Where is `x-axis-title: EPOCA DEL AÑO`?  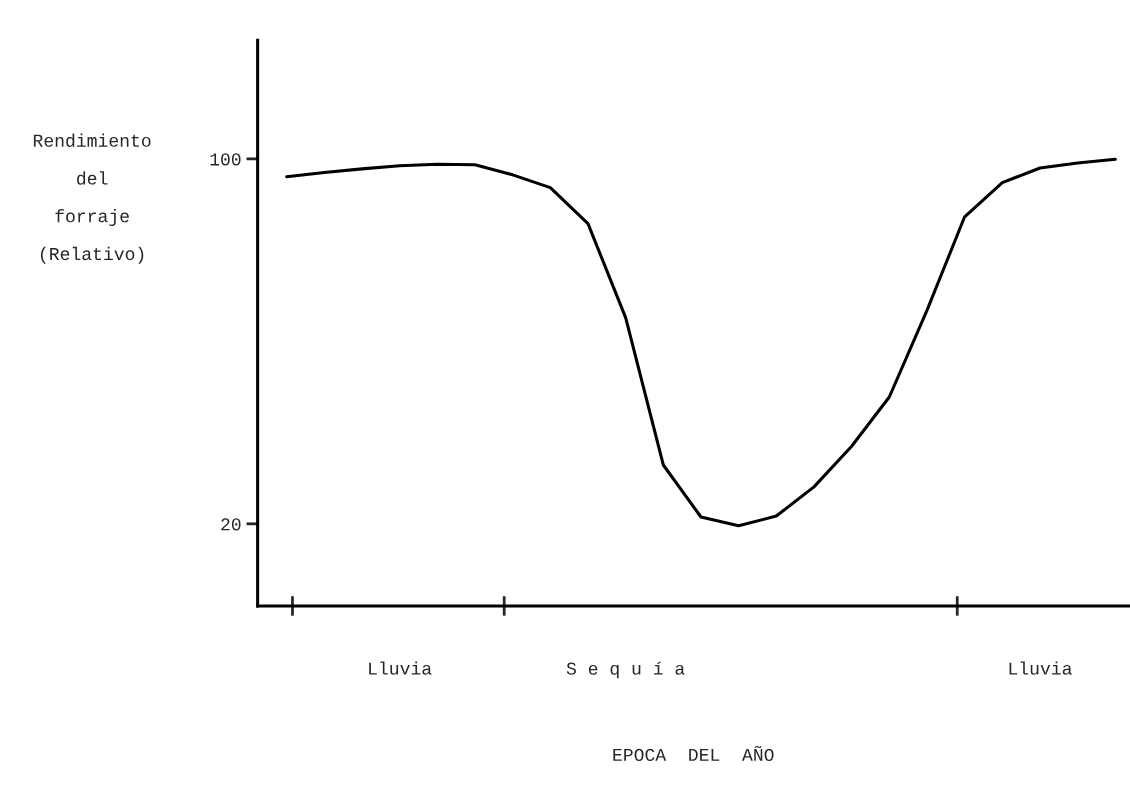 x-axis-title: EPOCA DEL AÑO is located at coordinates (693, 753).